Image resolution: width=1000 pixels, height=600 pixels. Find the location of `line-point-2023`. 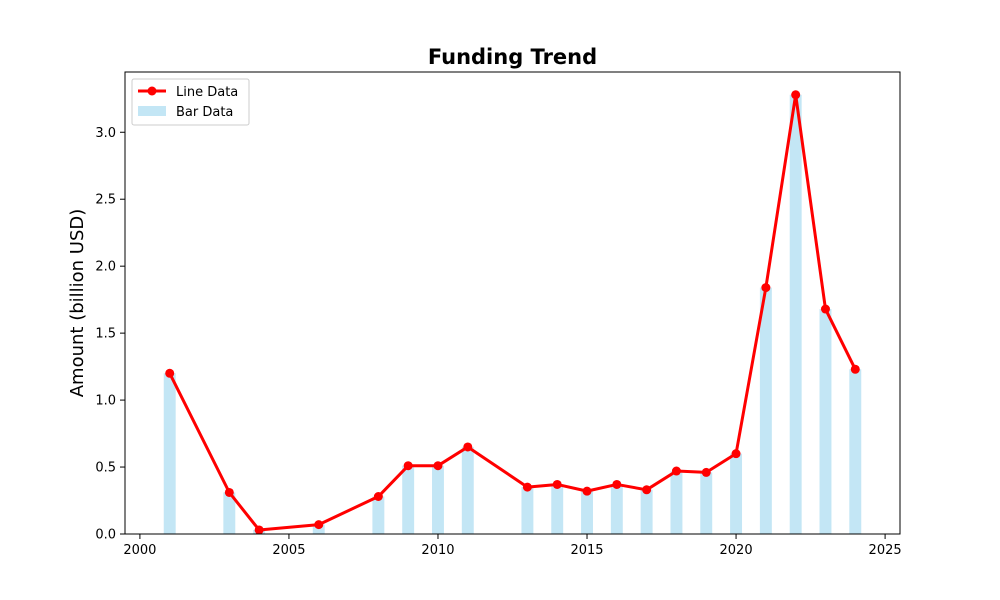

line-point-2023 is located at coordinates (825, 309).